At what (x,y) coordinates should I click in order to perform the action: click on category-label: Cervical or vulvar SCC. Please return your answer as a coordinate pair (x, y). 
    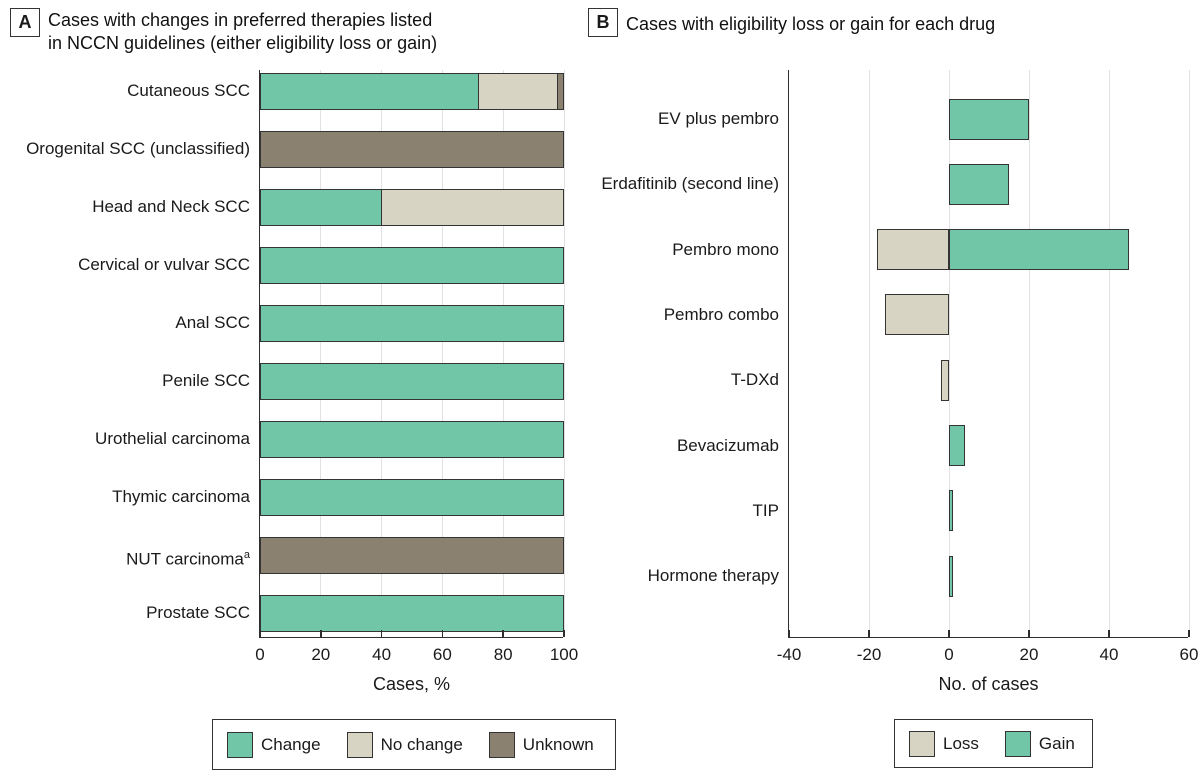
    Looking at the image, I should click on (164, 264).